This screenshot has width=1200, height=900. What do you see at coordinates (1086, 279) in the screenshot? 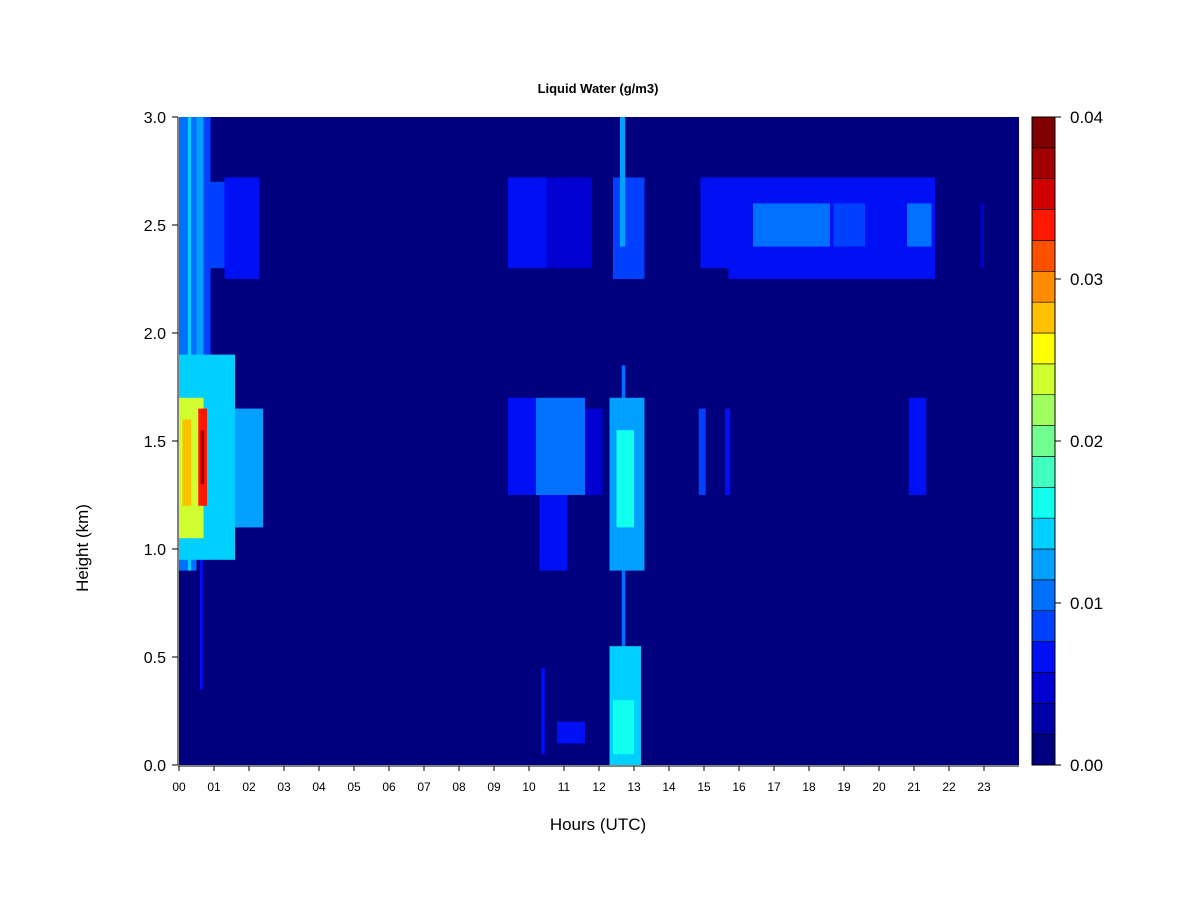
I see `colorbar-tick-label: 0.03` at bounding box center [1086, 279].